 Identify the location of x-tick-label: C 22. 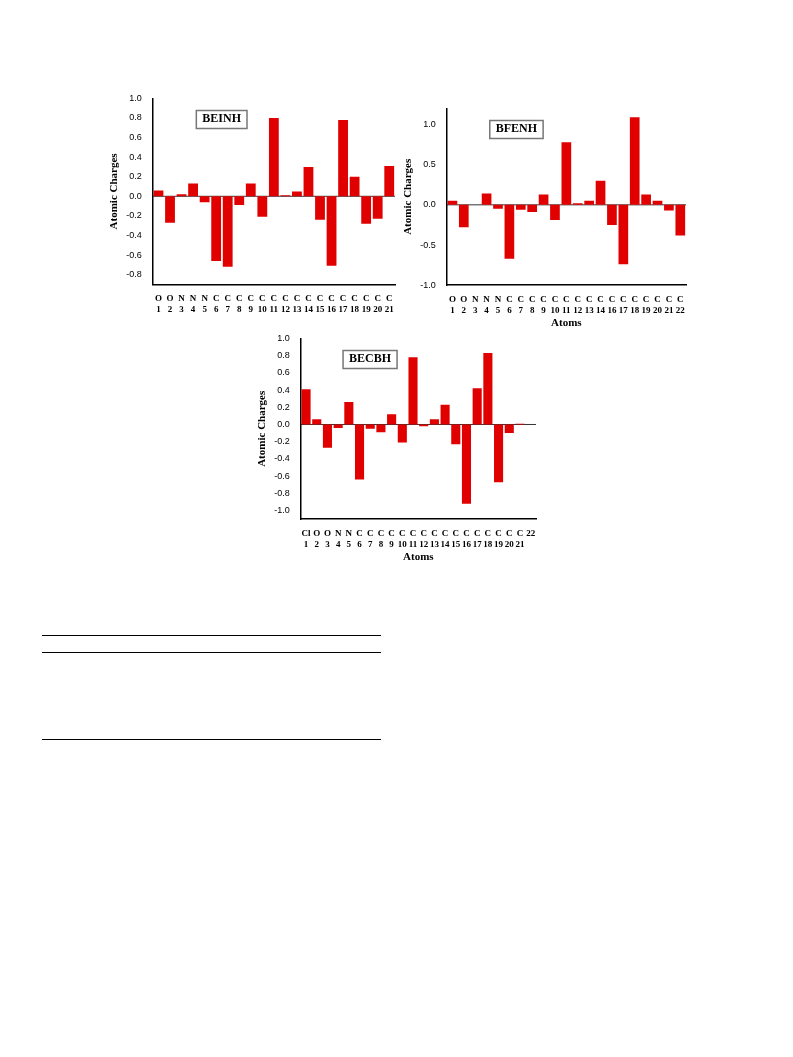
(680, 304).